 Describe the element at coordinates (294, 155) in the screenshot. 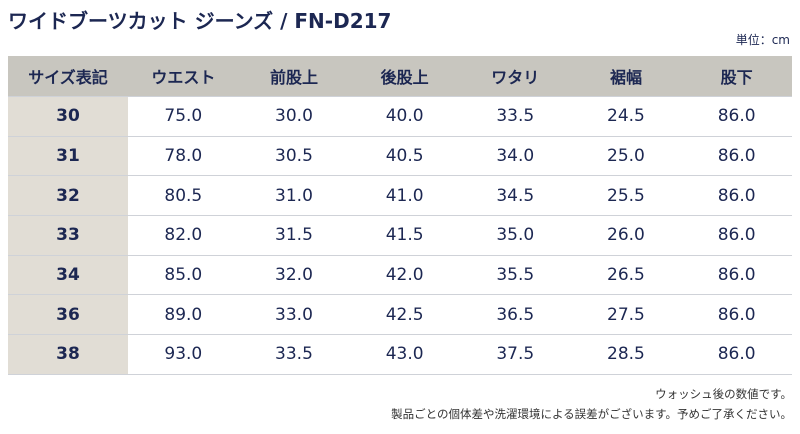

I see `measure-cell: 30.5` at that location.